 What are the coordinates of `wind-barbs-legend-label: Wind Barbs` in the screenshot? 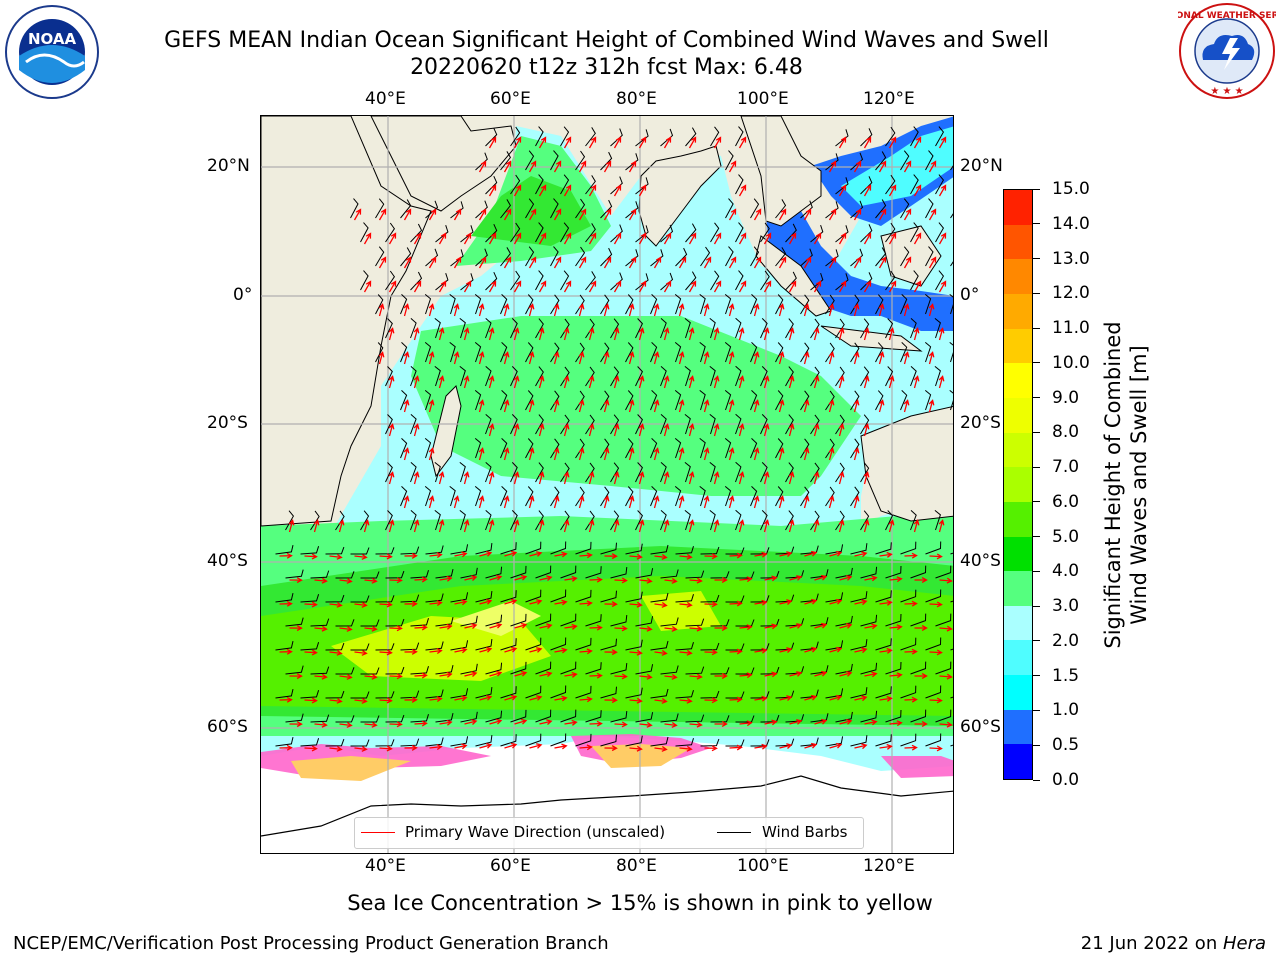 It's located at (805, 832).